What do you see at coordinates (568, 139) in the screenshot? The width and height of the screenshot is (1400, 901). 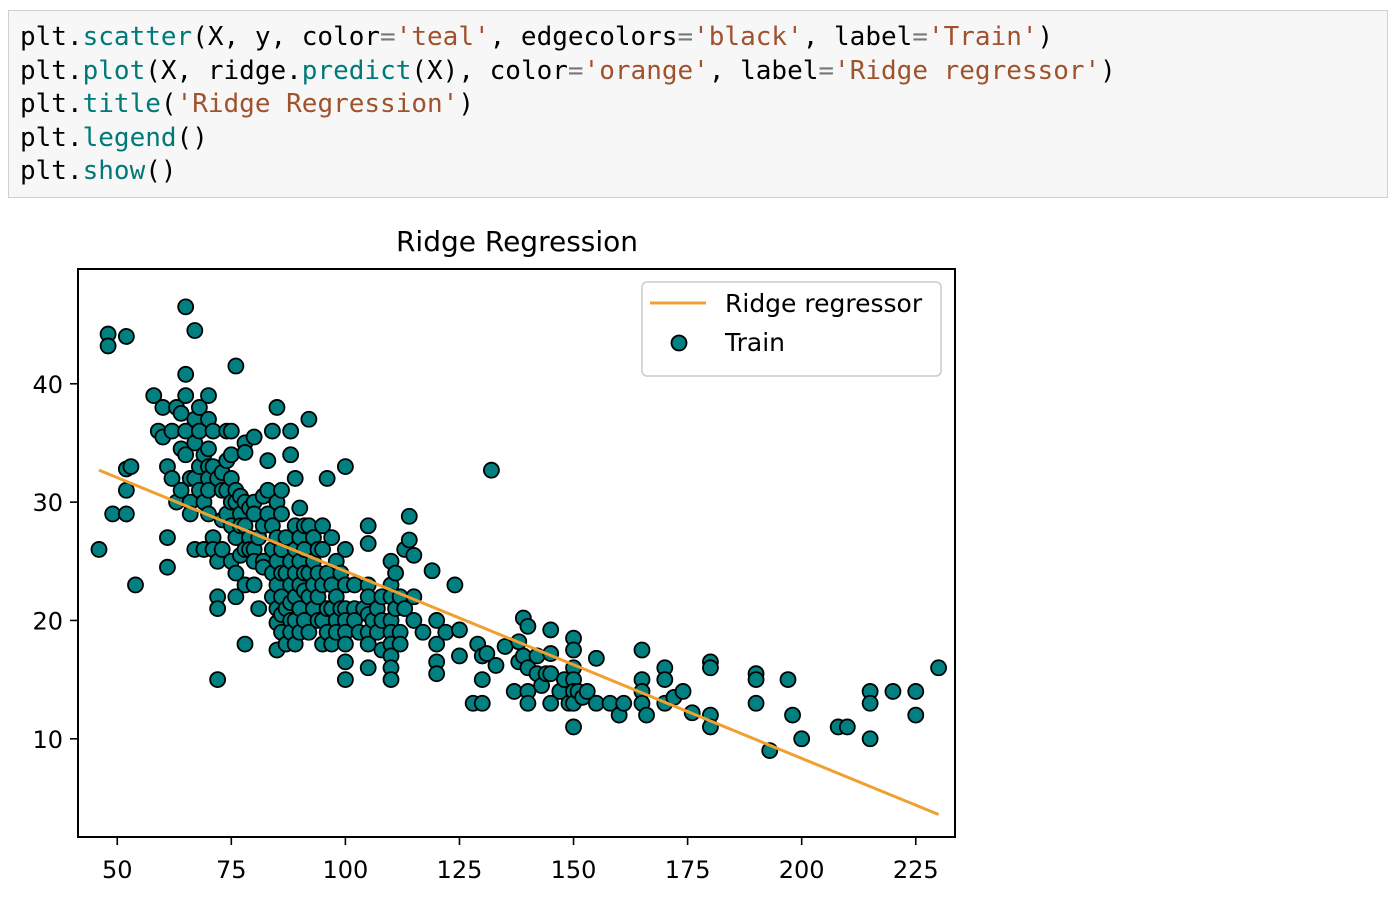 I see `code-line: plt.legend()` at bounding box center [568, 139].